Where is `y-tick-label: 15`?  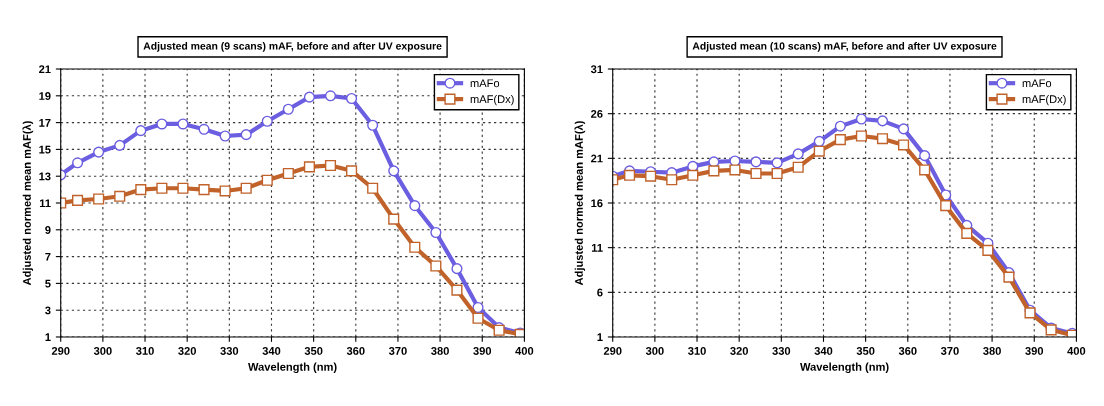
y-tick-label: 15 is located at coordinates (45, 149).